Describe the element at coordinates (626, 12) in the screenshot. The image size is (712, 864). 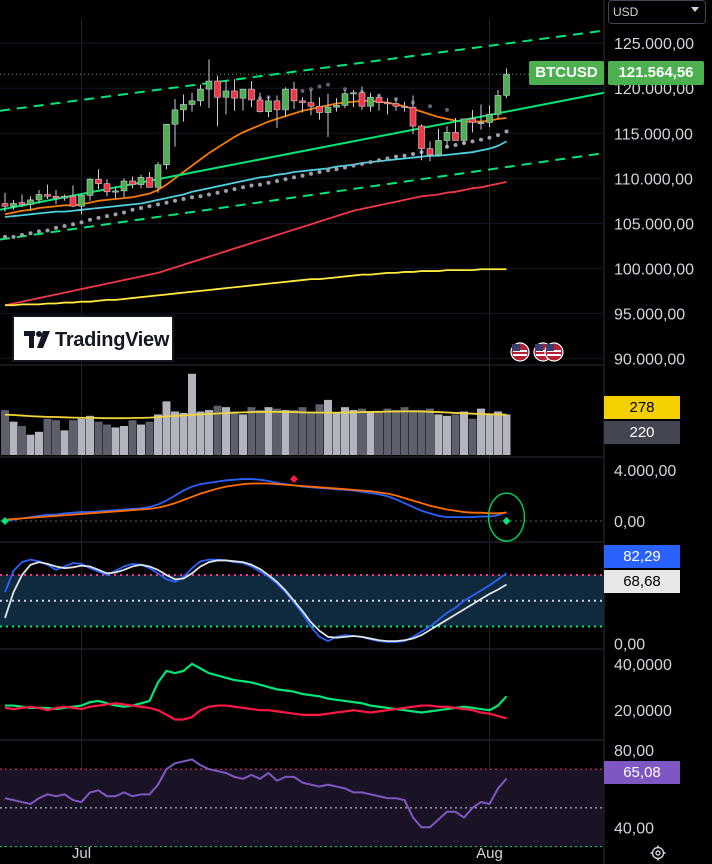
I see `currency-label: USD` at that location.